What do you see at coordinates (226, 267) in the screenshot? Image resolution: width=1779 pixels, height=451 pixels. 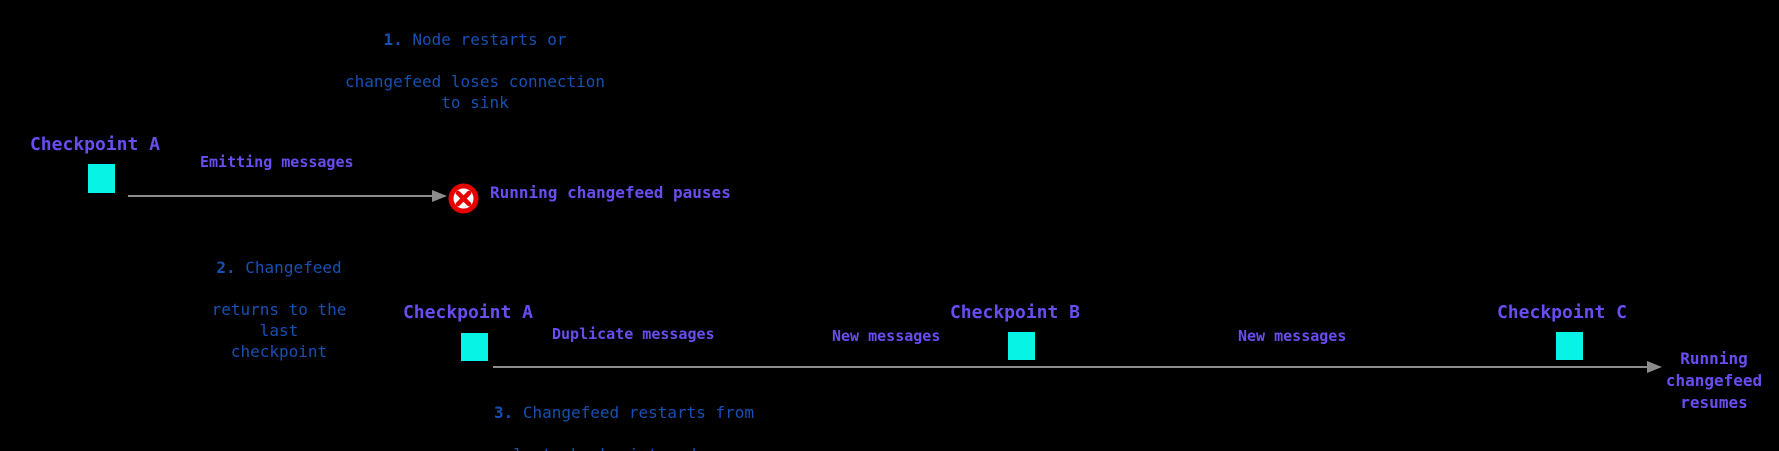 I see `step2-number: 2.` at bounding box center [226, 267].